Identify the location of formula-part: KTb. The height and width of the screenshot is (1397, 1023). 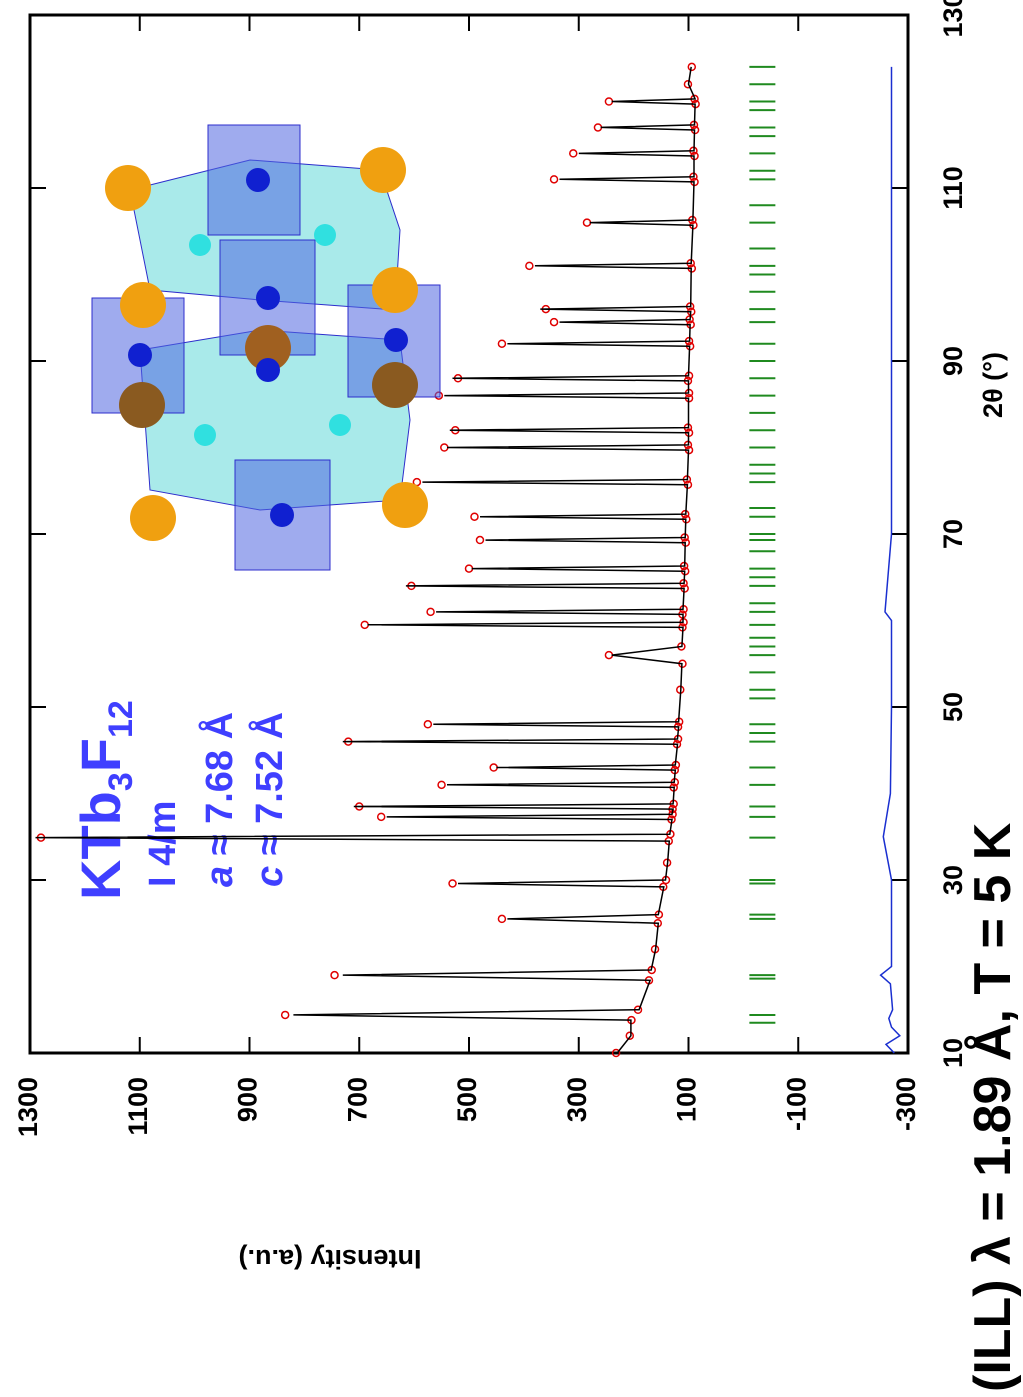
(100, 845).